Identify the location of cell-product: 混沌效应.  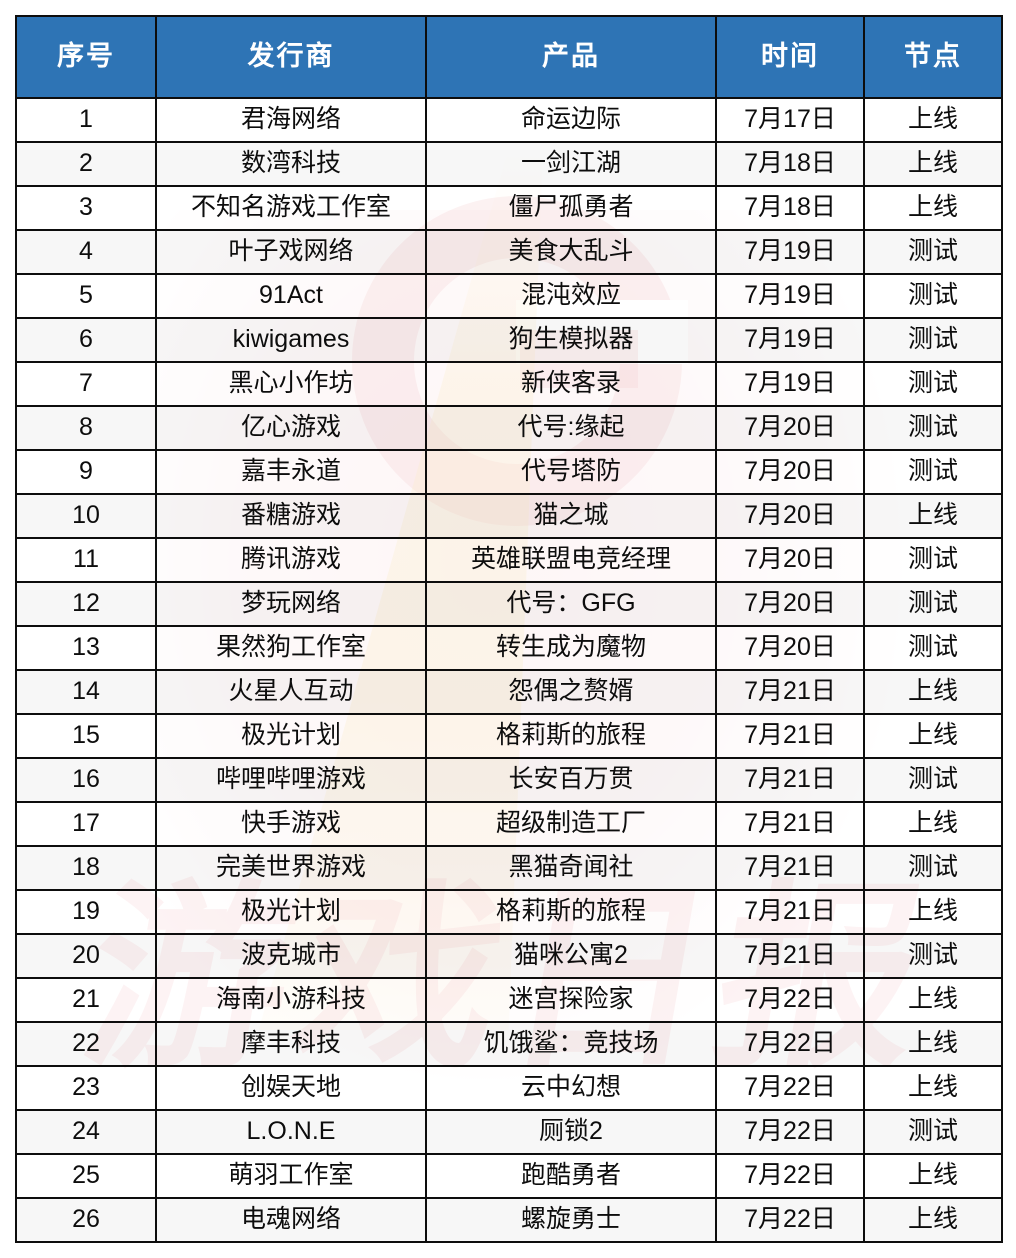
(571, 296).